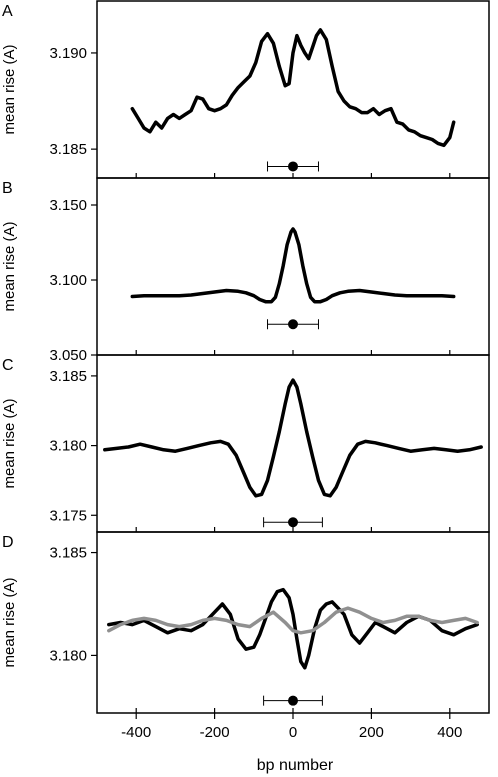  Describe the element at coordinates (68, 515) in the screenshot. I see `y-tick-label: 3.175` at that location.